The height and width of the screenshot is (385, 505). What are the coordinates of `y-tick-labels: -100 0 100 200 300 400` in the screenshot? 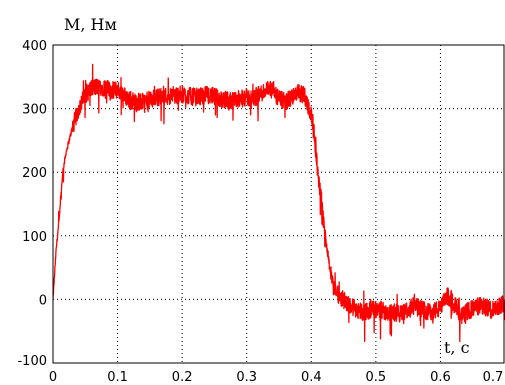 It's located at (32, 204).